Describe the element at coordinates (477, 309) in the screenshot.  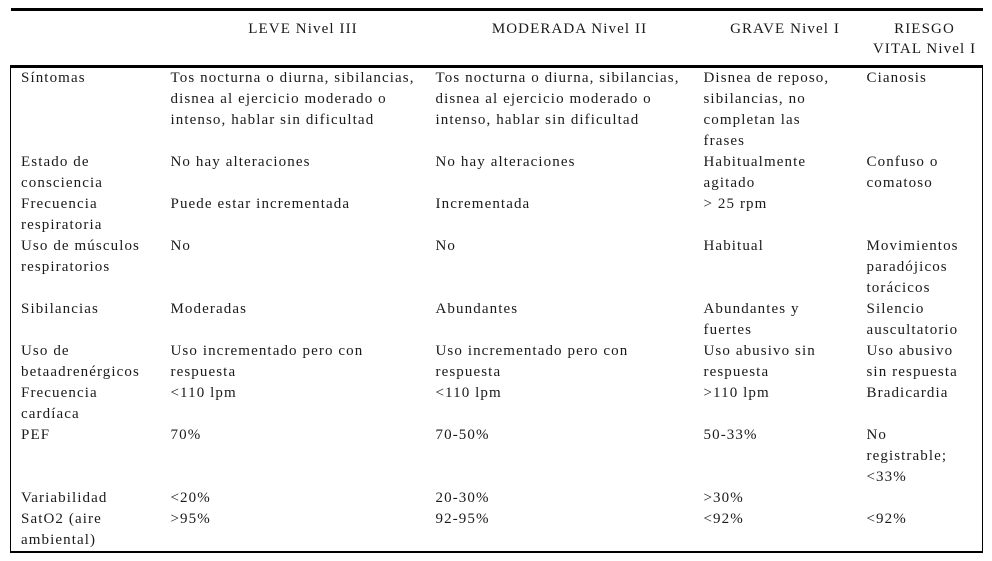
I see `cell-moderada: Abundantes` at that location.